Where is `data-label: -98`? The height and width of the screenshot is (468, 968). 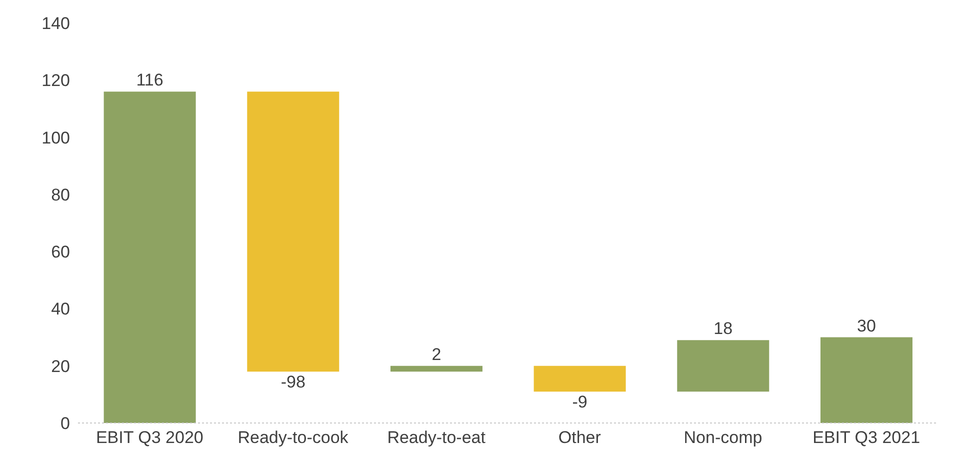 data-label: -98 is located at coordinates (293, 382).